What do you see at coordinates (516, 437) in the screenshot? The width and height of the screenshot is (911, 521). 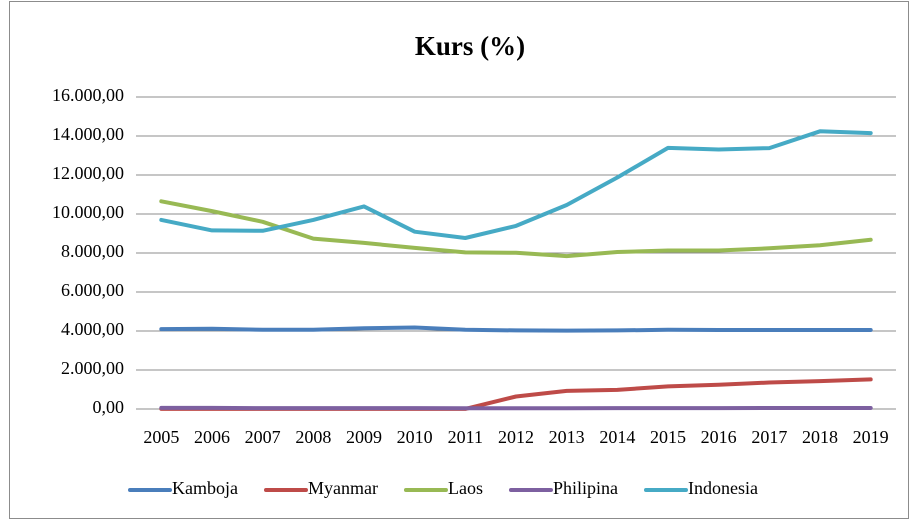 I see `x-tick-label: 2012` at bounding box center [516, 437].